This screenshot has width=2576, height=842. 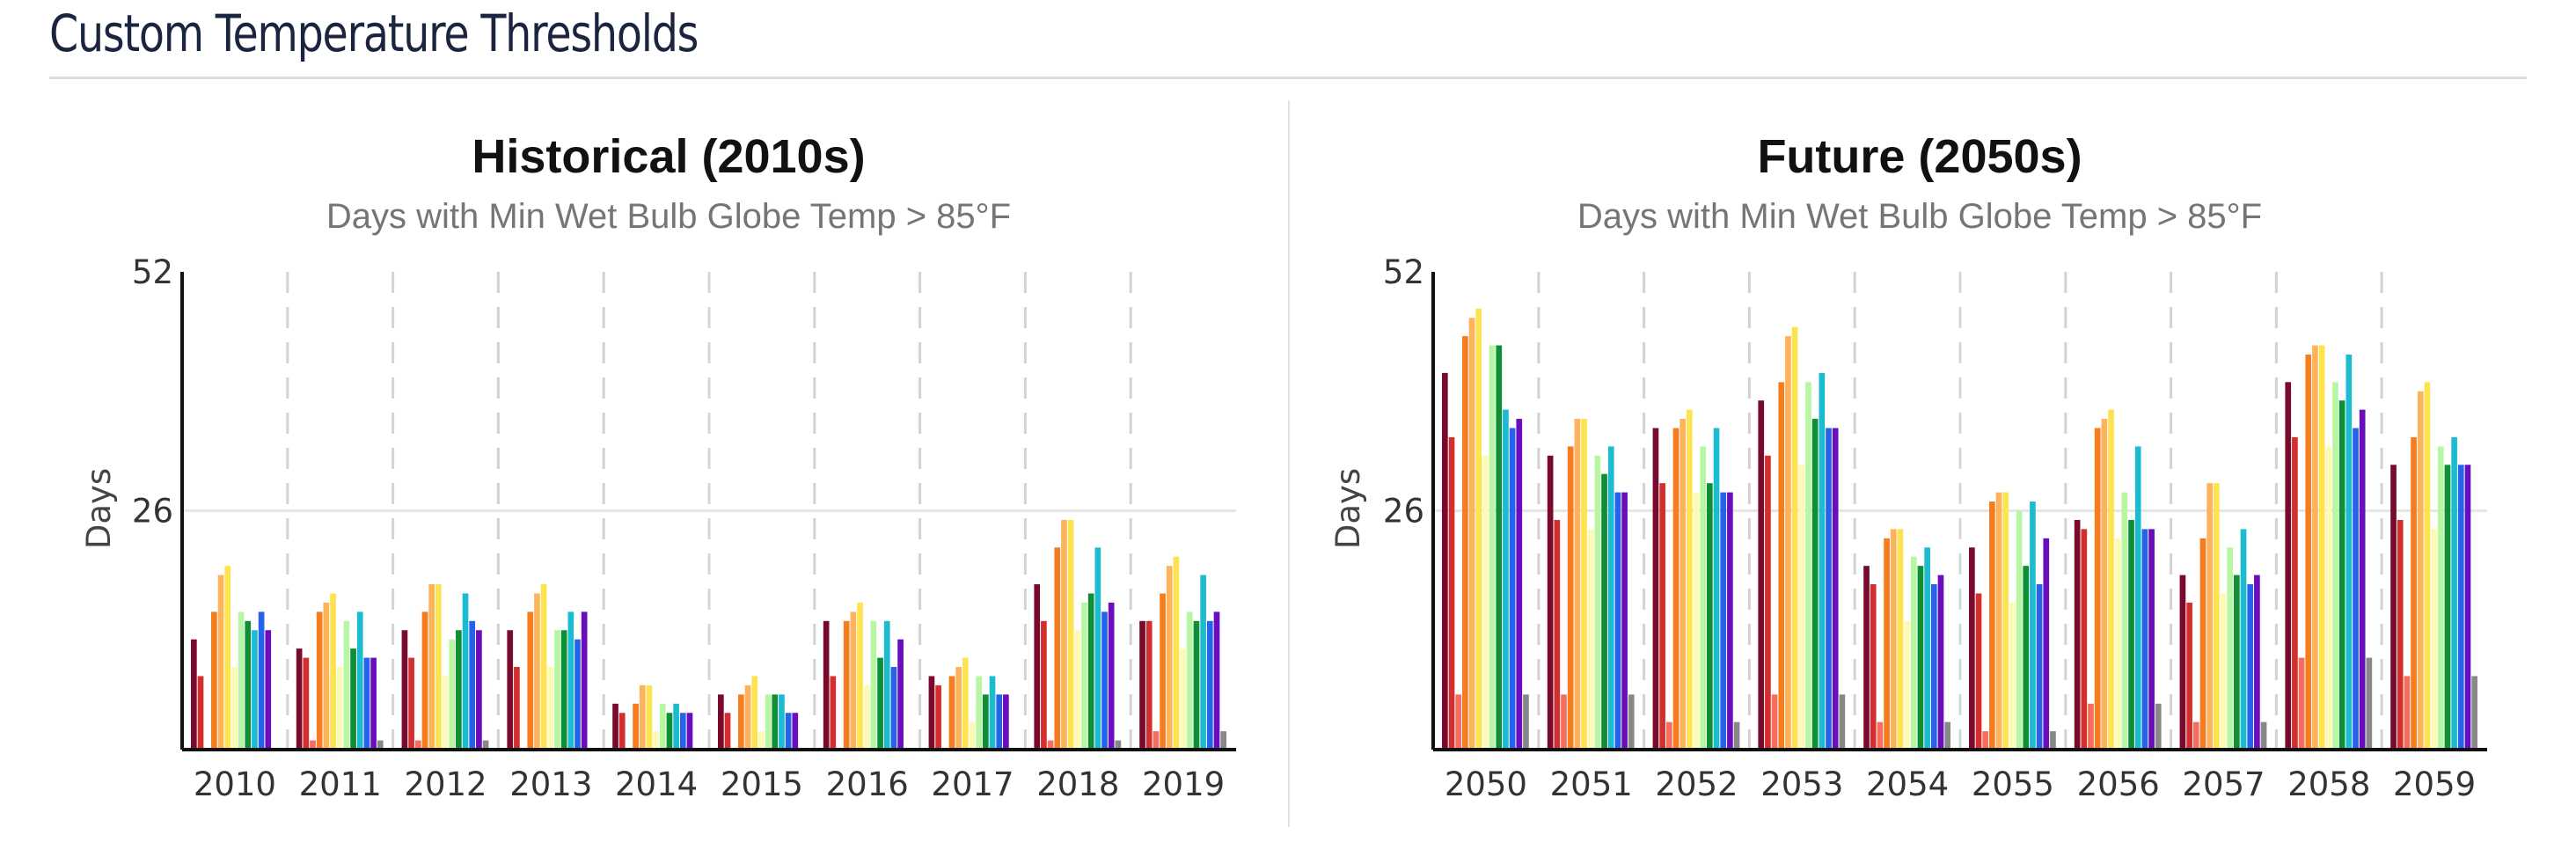 I want to click on chart-subtitle: Days with Min Wet Bulb Globe Temp > 85°F, so click(x=1919, y=216).